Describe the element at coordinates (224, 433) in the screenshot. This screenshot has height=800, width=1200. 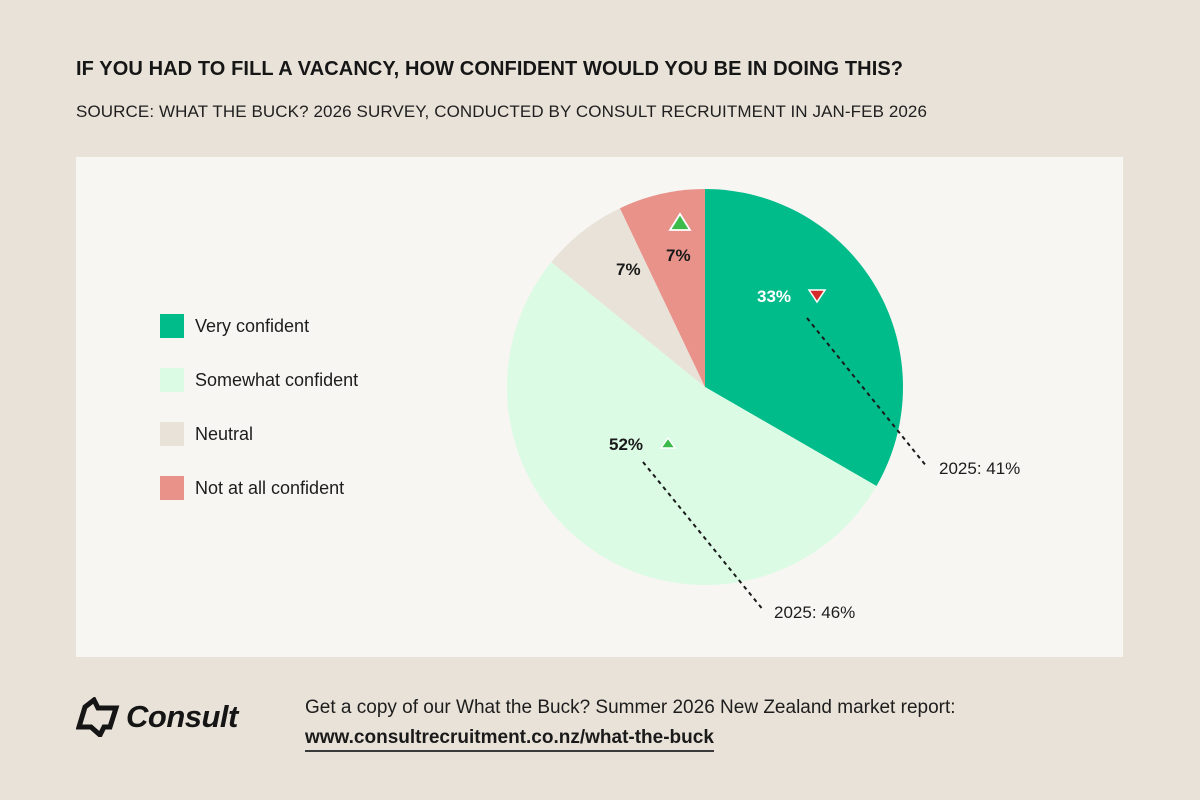
I see `legend-label: Neutral` at that location.